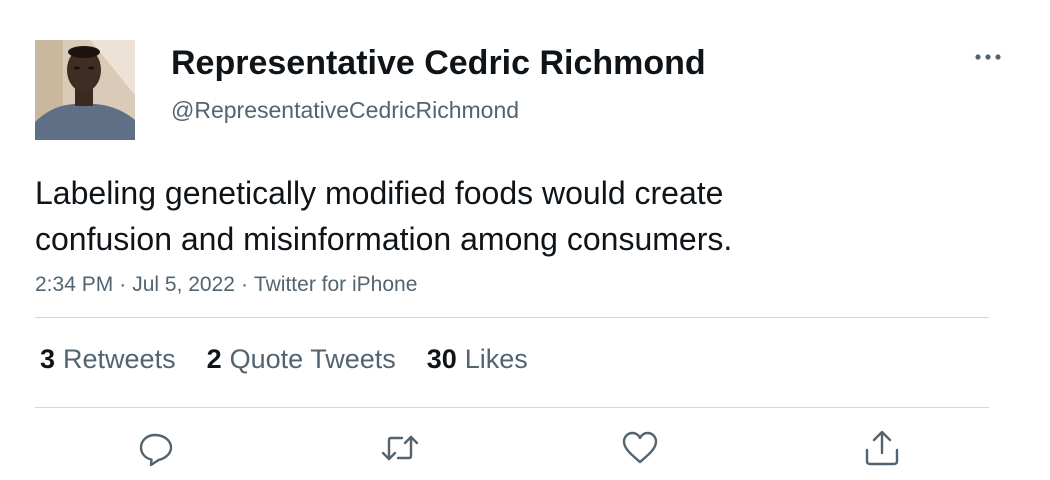  Describe the element at coordinates (183, 284) in the screenshot. I see `tweet-date: Jul 5, 2022` at that location.